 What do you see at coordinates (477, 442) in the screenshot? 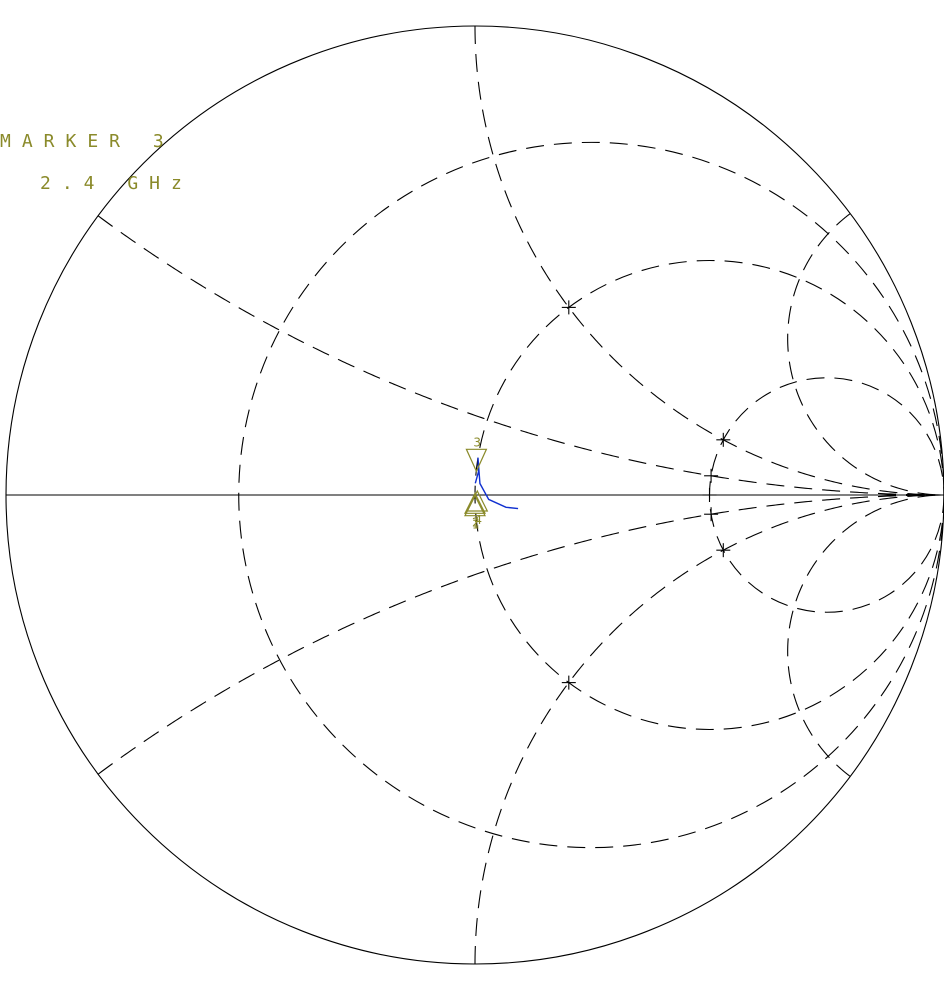
I see `marker-3-label: 3` at bounding box center [477, 442].